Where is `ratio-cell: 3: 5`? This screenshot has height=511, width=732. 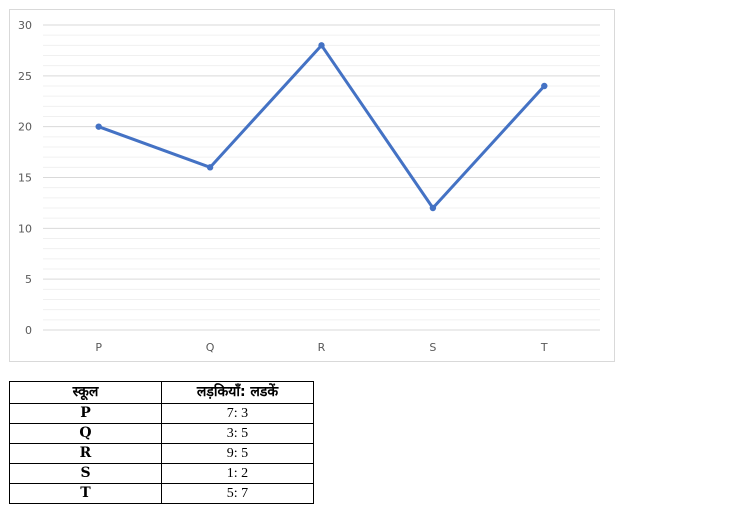
ratio-cell: 3: 5 is located at coordinates (237, 433).